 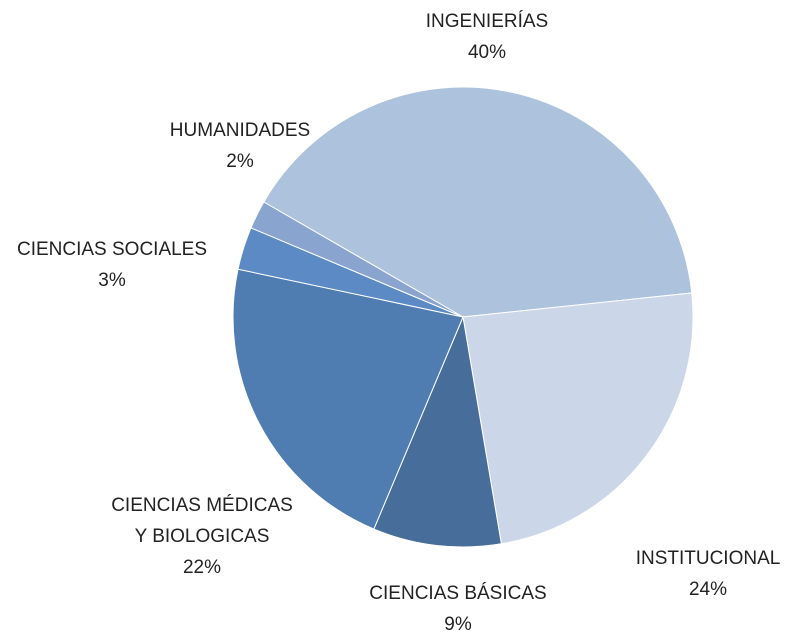 What do you see at coordinates (112, 265) in the screenshot?
I see `slice-label: CIENCIAS SOCIALES 3%` at bounding box center [112, 265].